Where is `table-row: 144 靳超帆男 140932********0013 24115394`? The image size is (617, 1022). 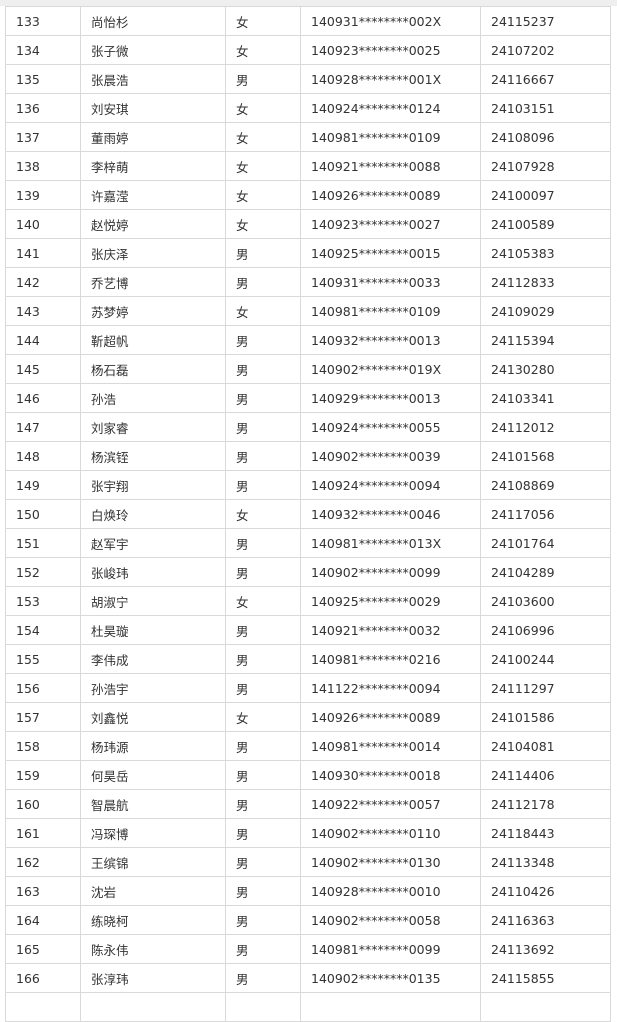 table-row: 144 靳超帆男 140932********0013 24115394 is located at coordinates (308, 340).